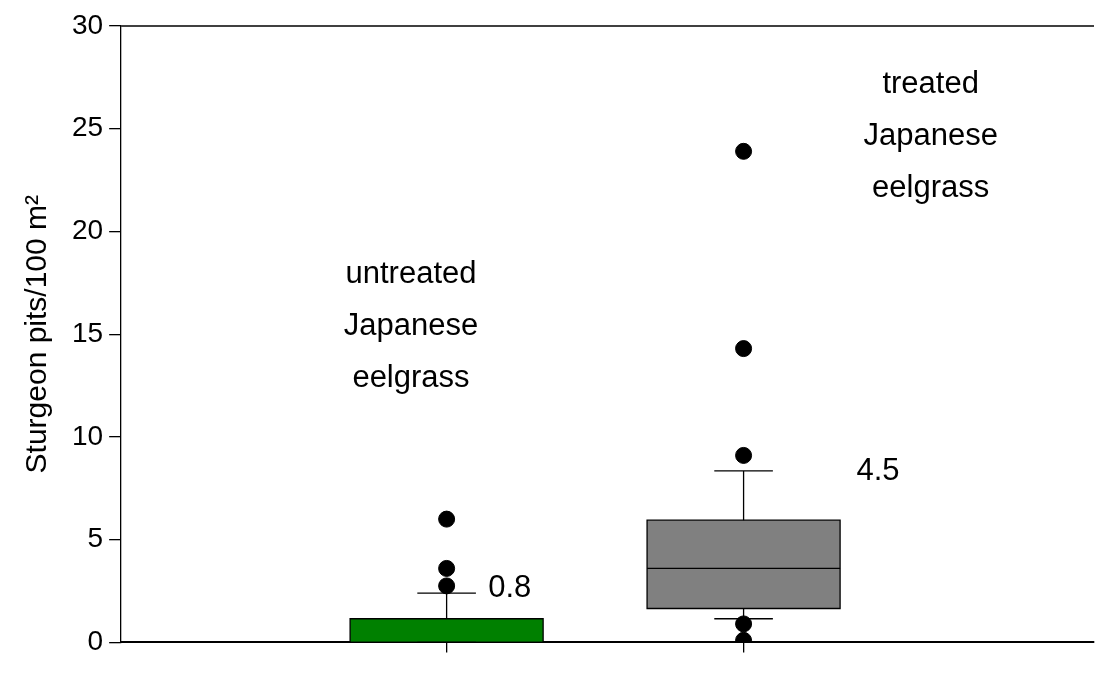 This screenshot has width=1103, height=692. Describe the element at coordinates (95, 641) in the screenshot. I see `y-tick-label: 0` at that location.